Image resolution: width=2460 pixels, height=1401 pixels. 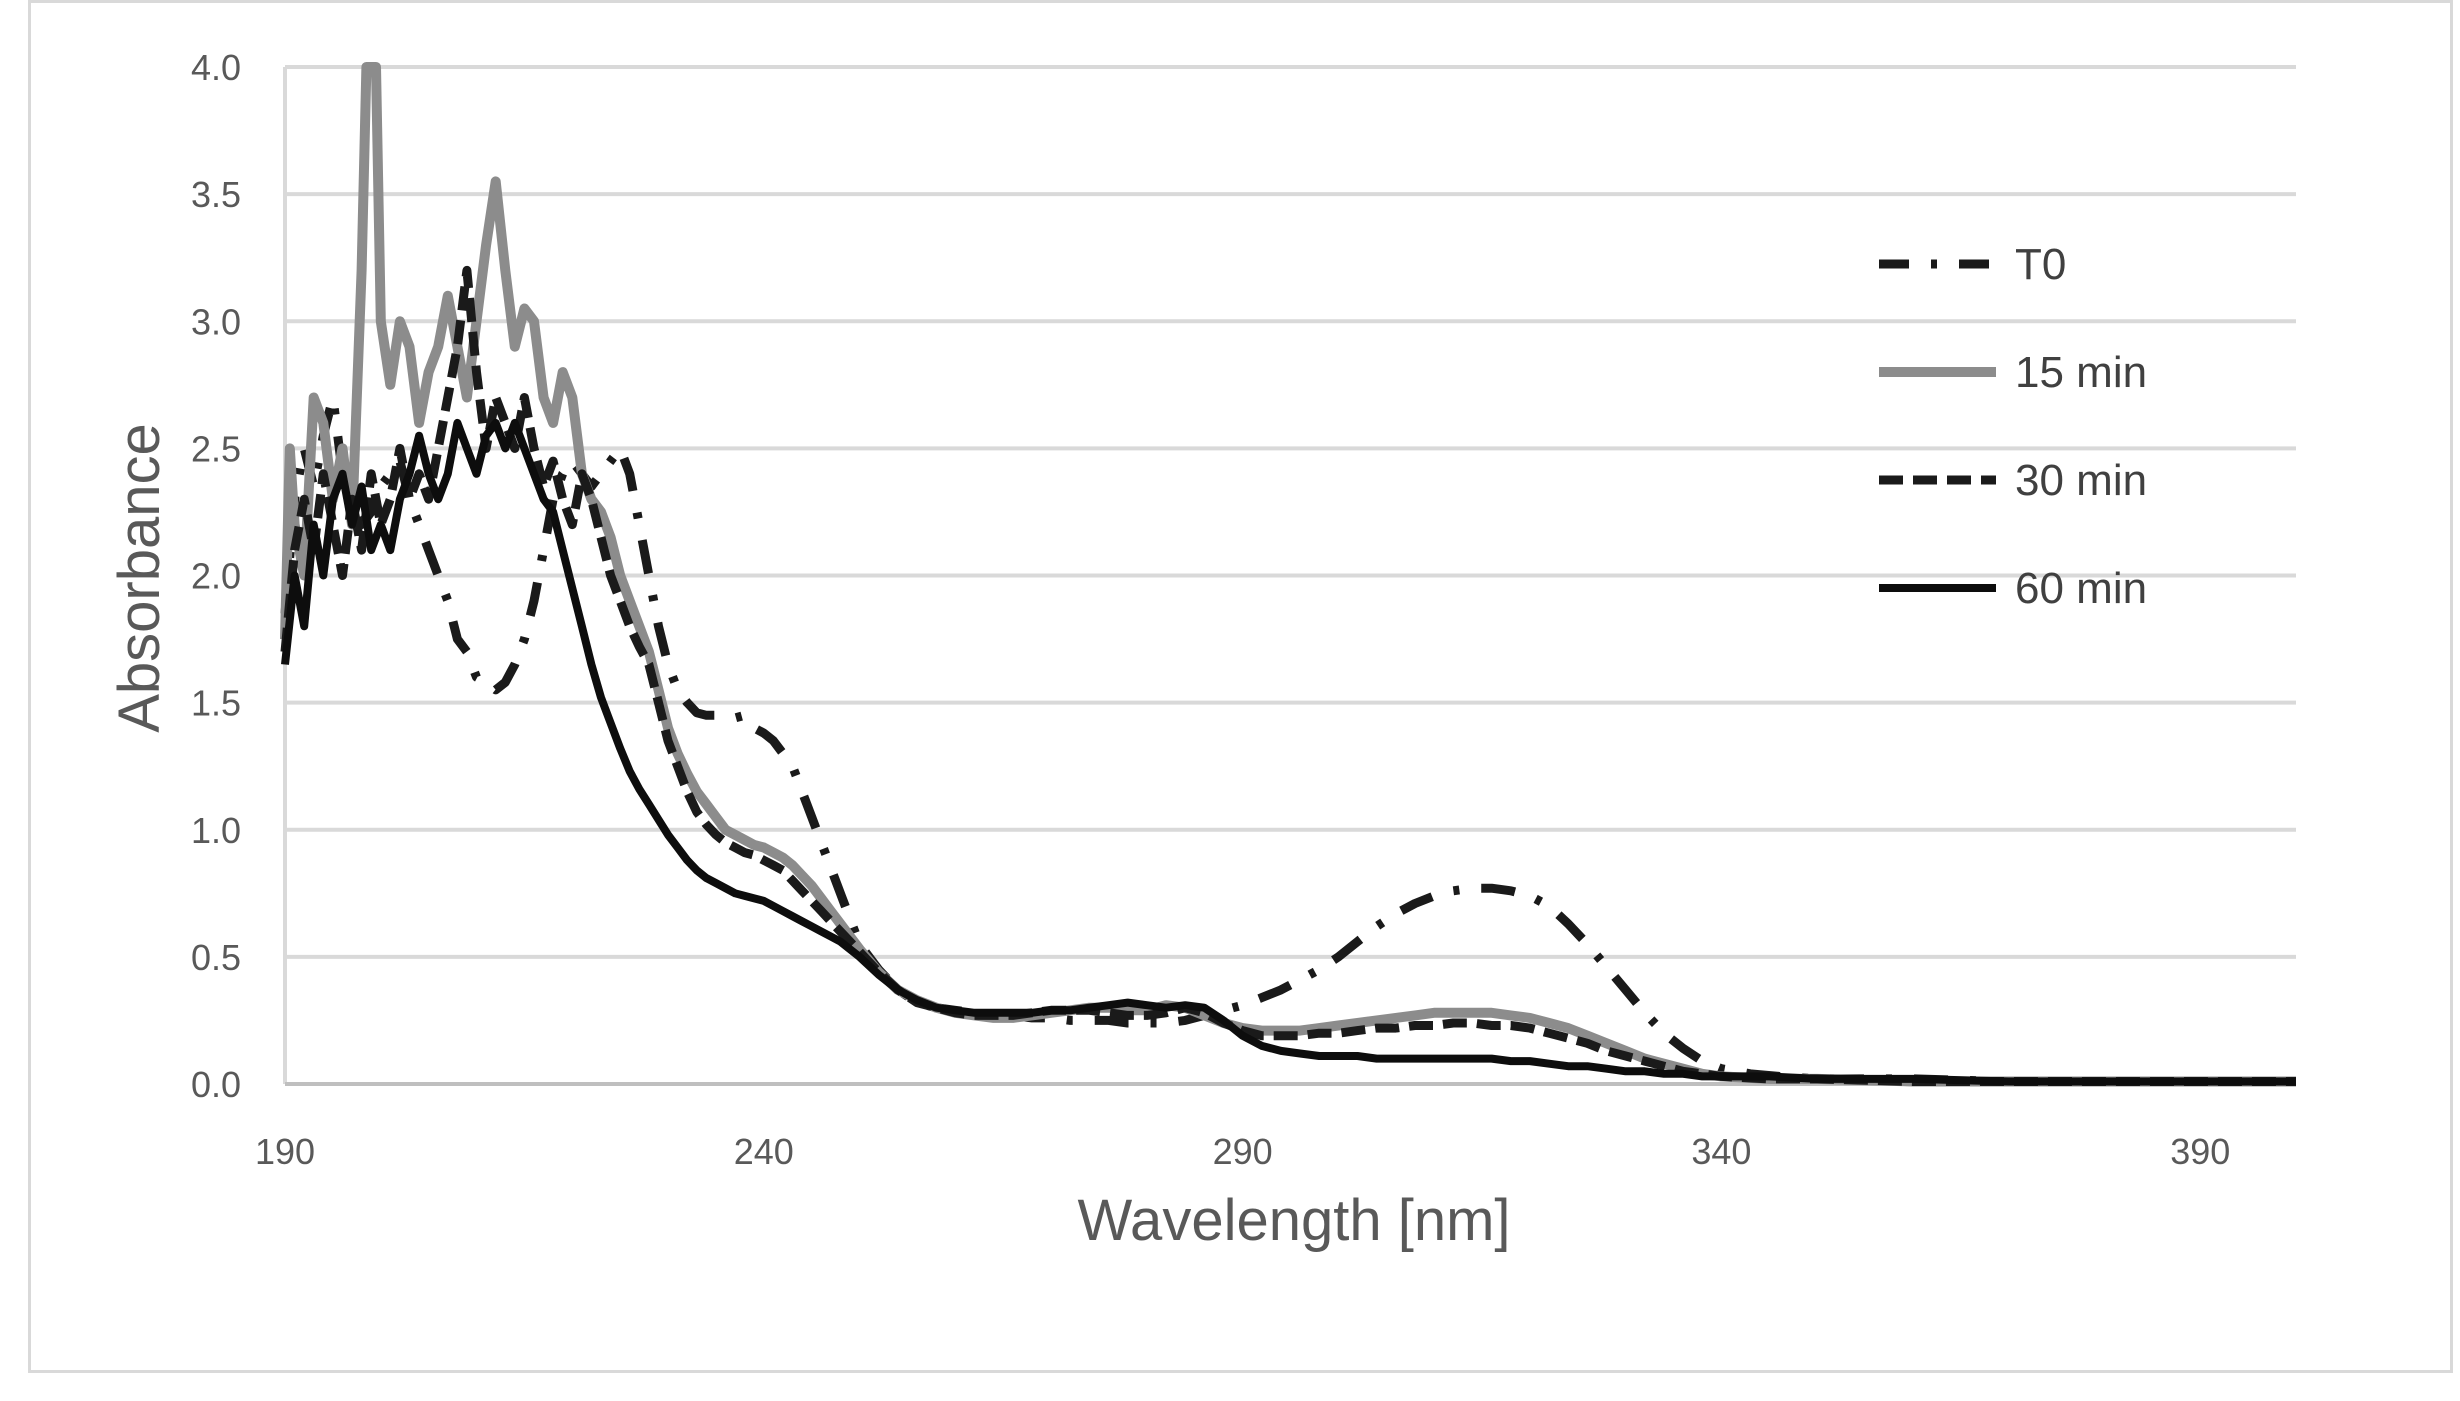 What do you see at coordinates (216, 448) in the screenshot?
I see `y-tick-label: 2.5` at bounding box center [216, 448].